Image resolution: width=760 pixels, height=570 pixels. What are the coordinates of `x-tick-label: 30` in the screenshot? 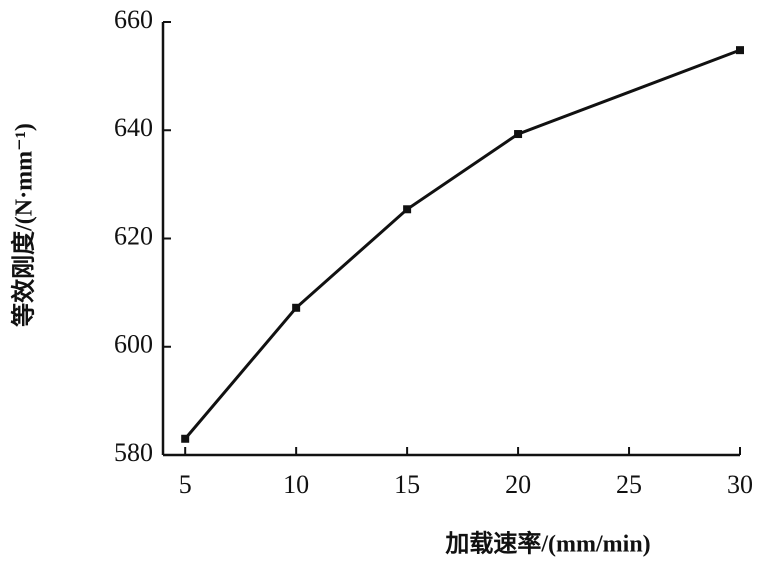 It's located at (740, 484).